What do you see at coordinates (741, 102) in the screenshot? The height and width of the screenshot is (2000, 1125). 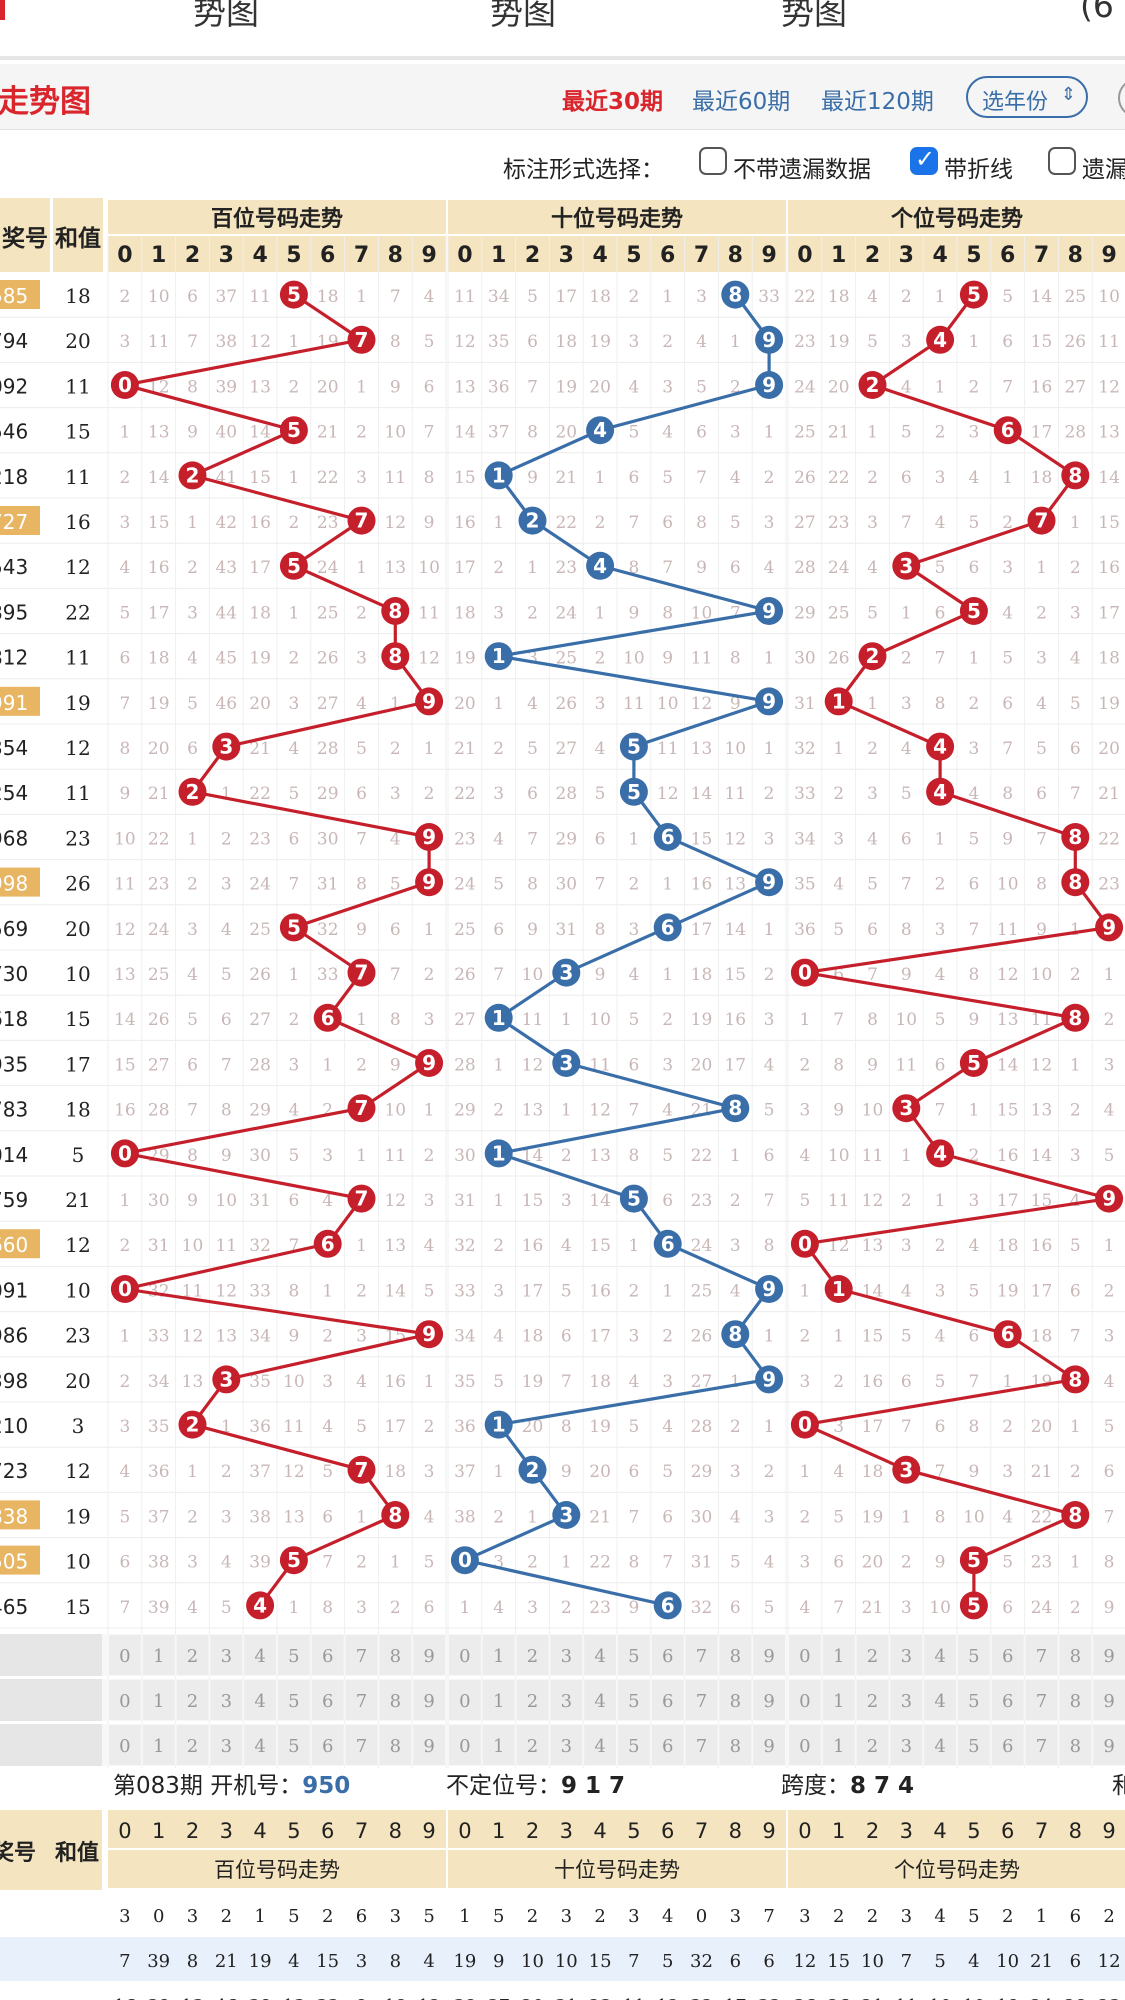 I see `range-60-button: 最近60期` at bounding box center [741, 102].